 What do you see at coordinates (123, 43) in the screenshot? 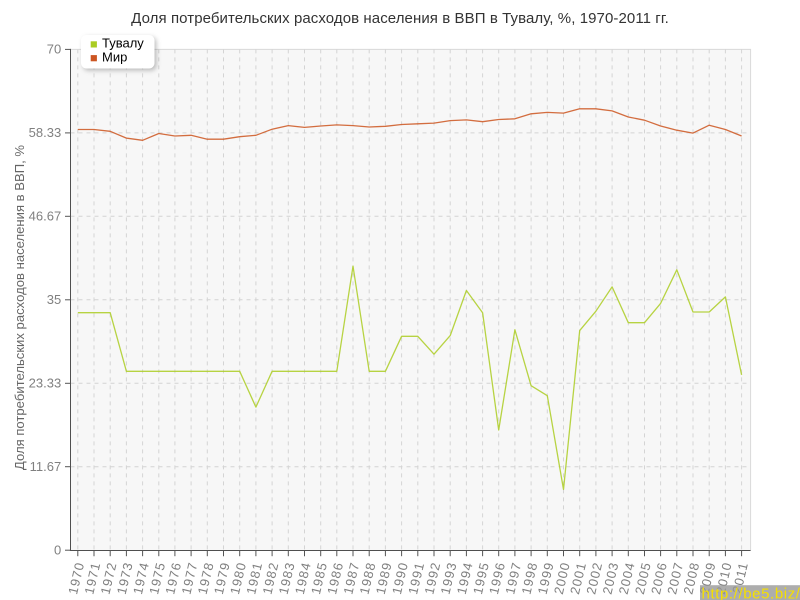
I see `svg-text: Тувалу` at bounding box center [123, 43].